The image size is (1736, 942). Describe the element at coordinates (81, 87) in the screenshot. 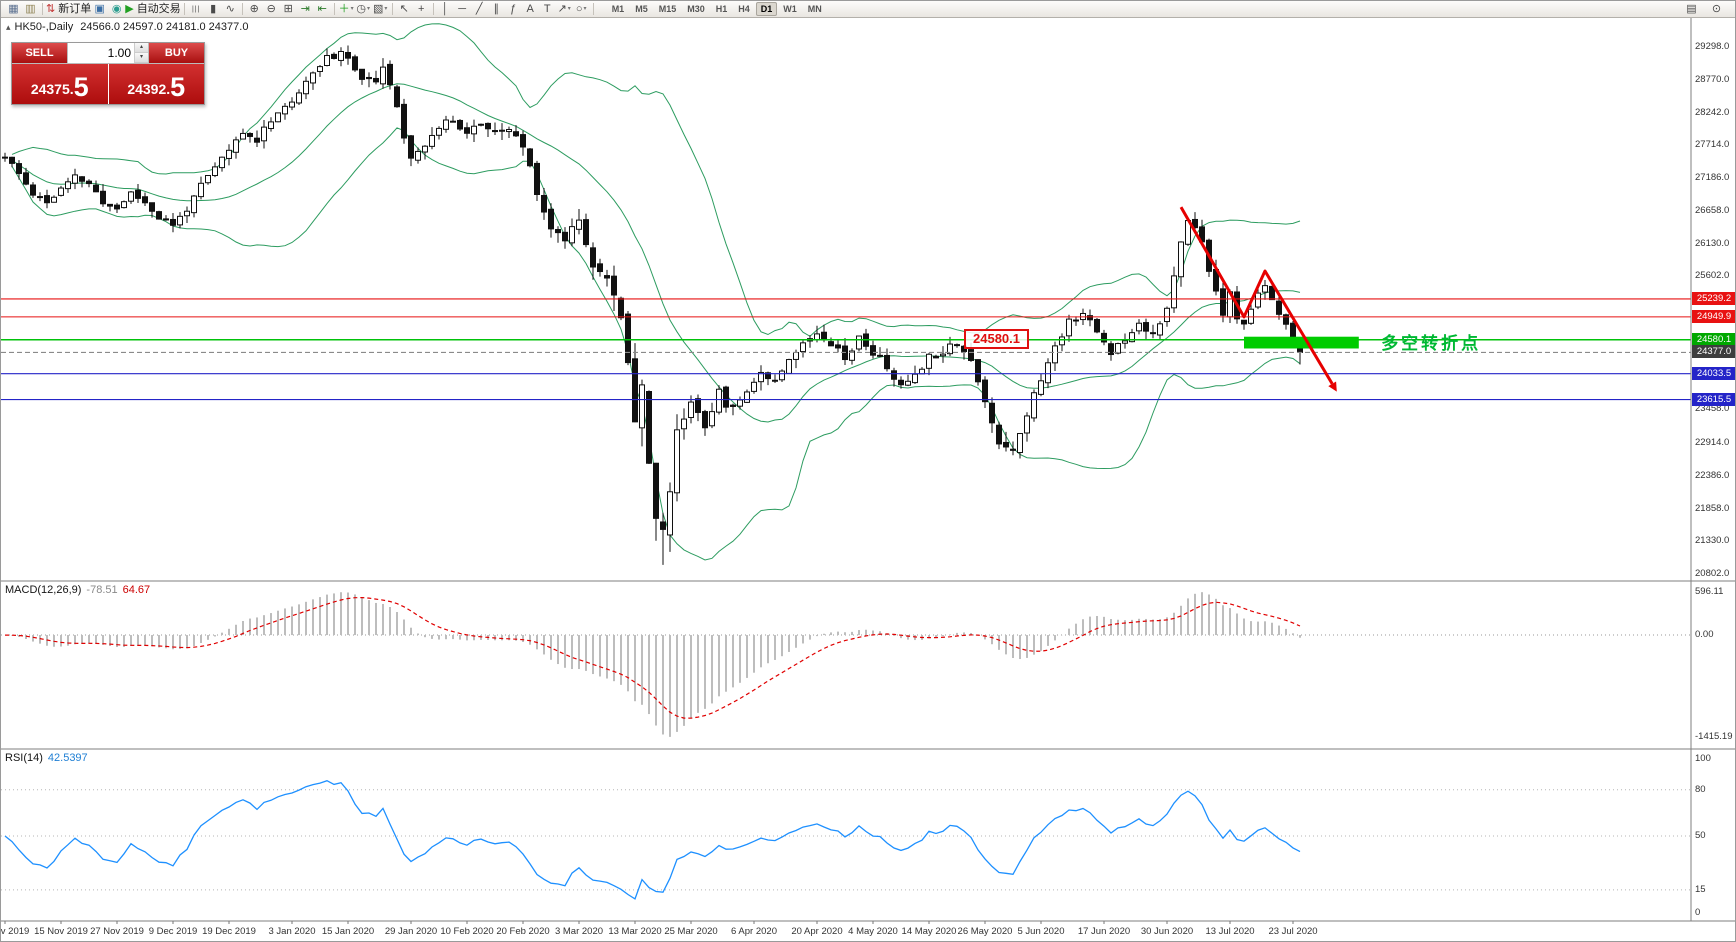

I see `sell-price-pip: 5` at that location.